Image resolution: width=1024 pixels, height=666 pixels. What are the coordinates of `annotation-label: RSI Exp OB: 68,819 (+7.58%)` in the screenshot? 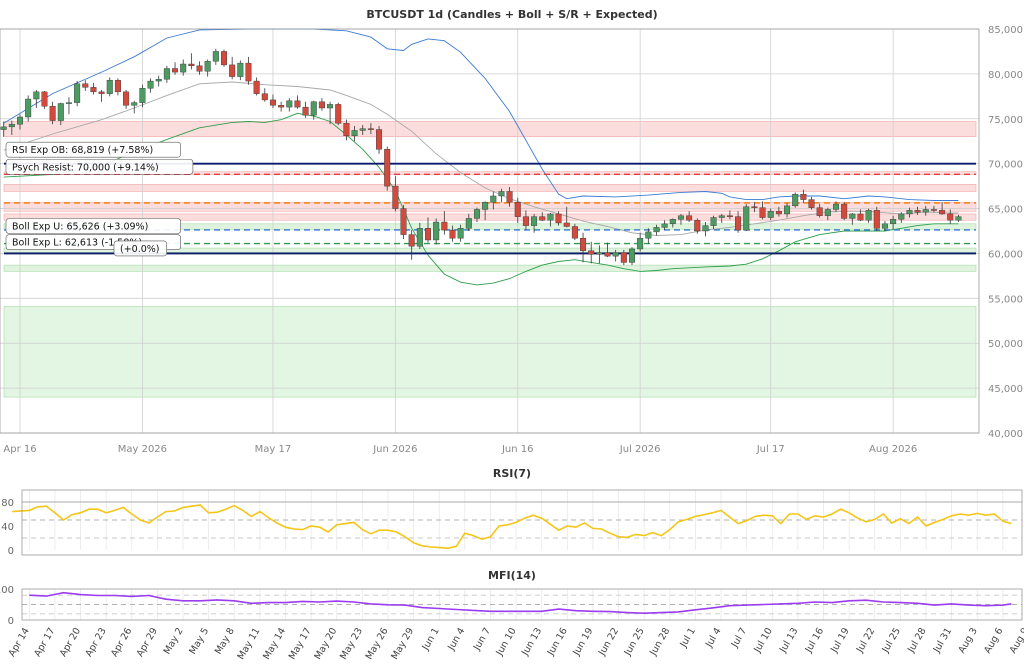 It's located at (82, 150).